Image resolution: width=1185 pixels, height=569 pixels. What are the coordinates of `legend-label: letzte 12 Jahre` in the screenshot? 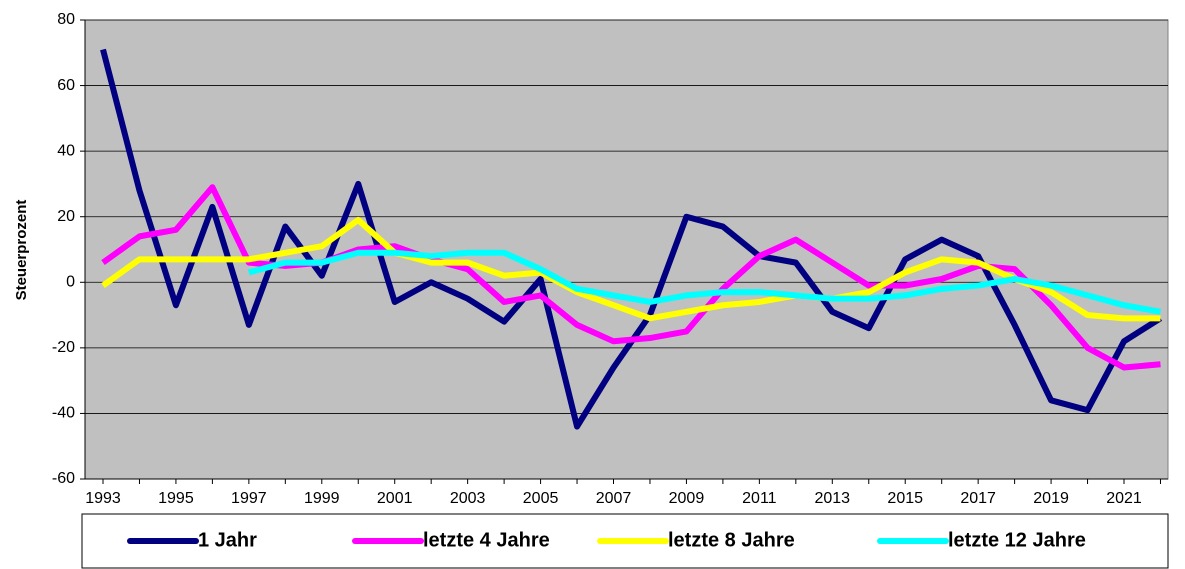 It's located at (1017, 540).